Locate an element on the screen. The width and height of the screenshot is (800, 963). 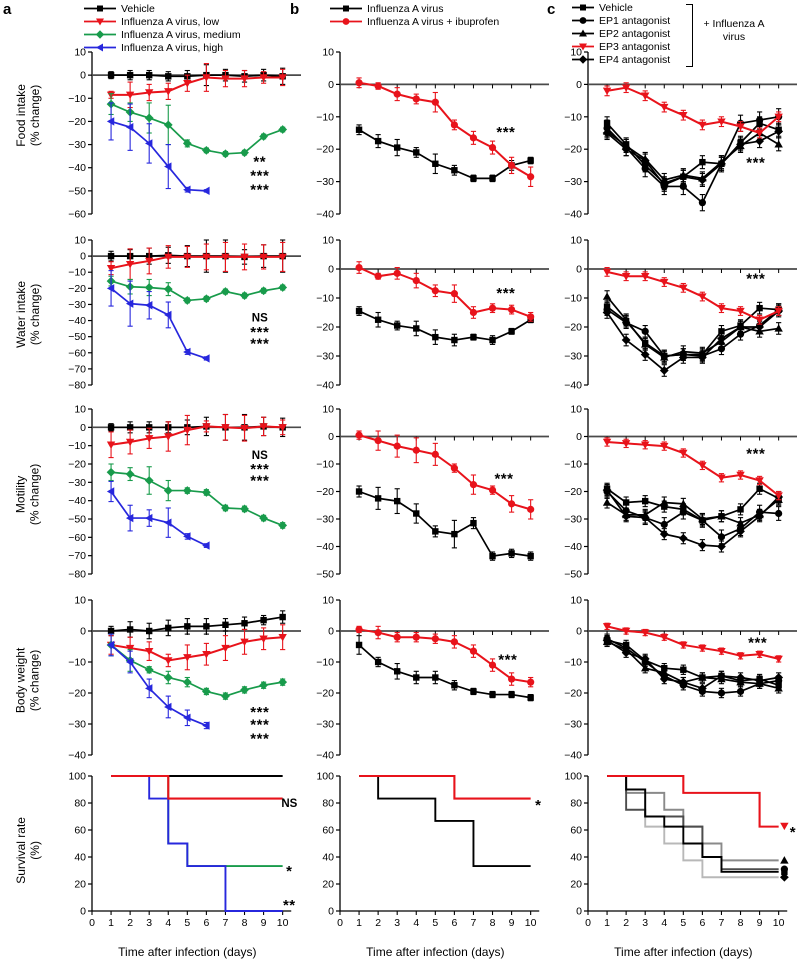
svg-text: 7 is located at coordinates (474, 923).